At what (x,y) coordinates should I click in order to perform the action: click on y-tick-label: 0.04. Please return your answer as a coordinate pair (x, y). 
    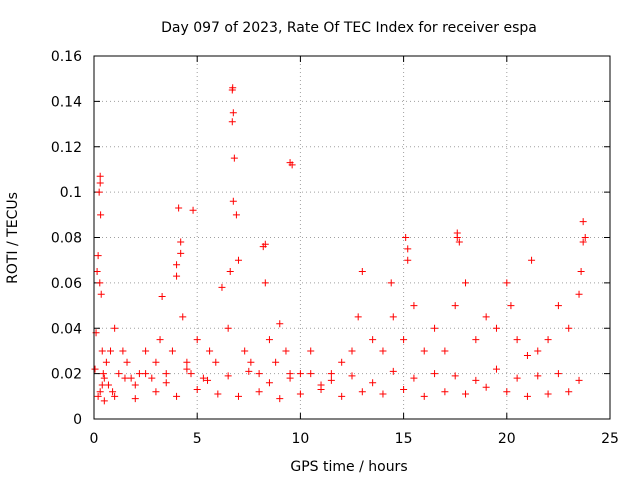
    Looking at the image, I should click on (66, 329).